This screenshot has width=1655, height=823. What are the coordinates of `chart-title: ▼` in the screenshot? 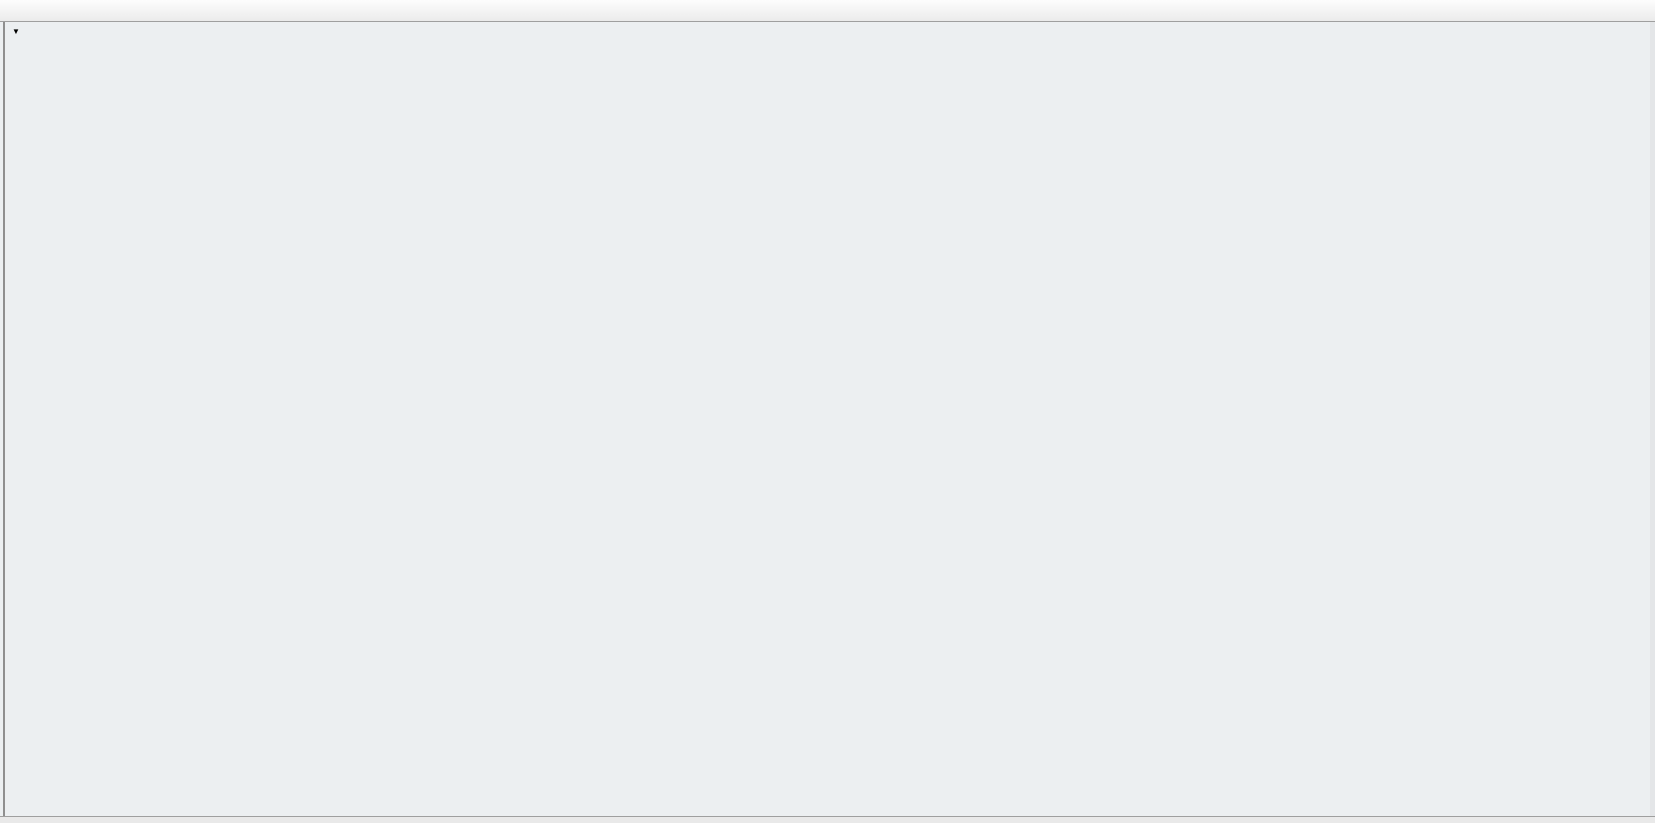 It's located at (21, 32).